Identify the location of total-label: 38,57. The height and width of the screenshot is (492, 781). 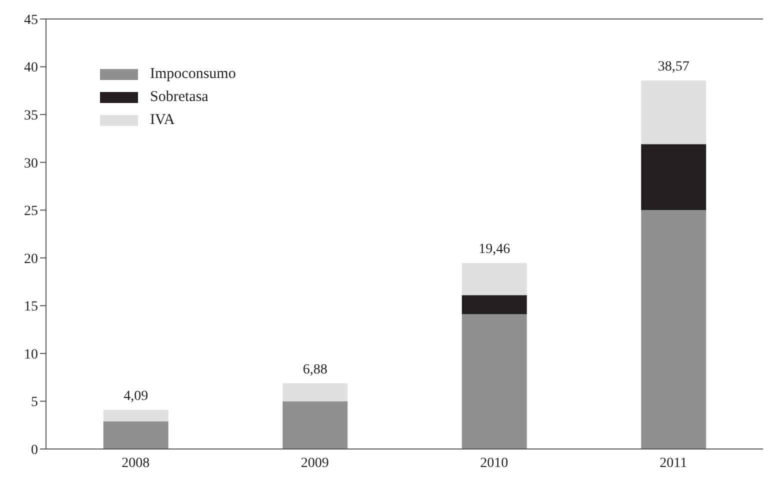
(674, 66).